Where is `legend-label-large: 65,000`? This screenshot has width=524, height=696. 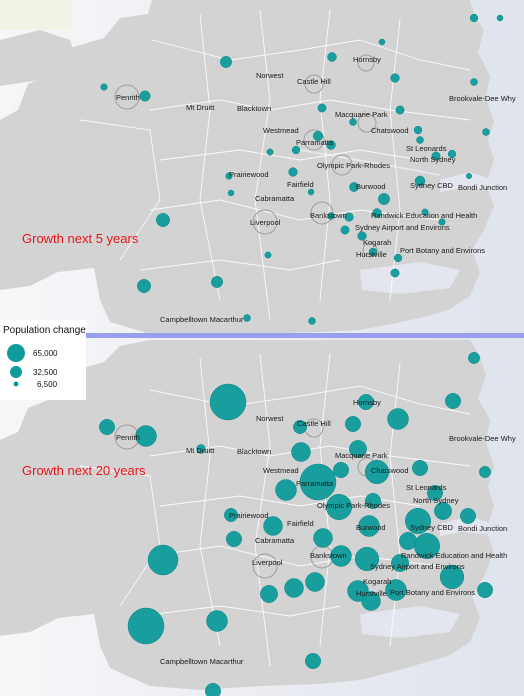
legend-label-large: 65,000 is located at coordinates (45, 353).